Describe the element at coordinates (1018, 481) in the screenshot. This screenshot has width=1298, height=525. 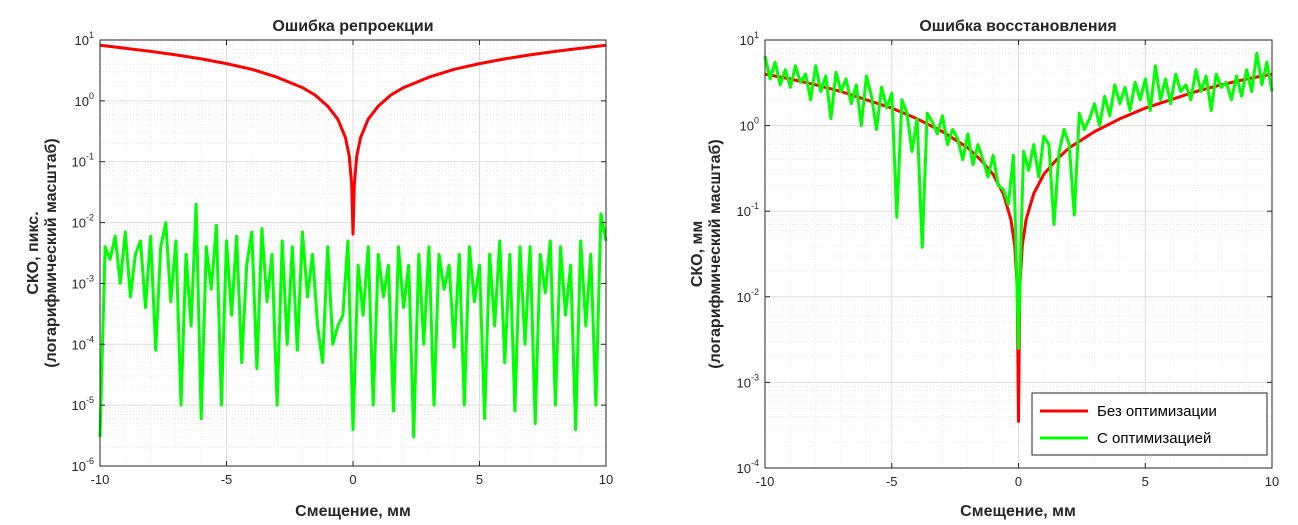
I see `right-x-tick-label: 0` at that location.